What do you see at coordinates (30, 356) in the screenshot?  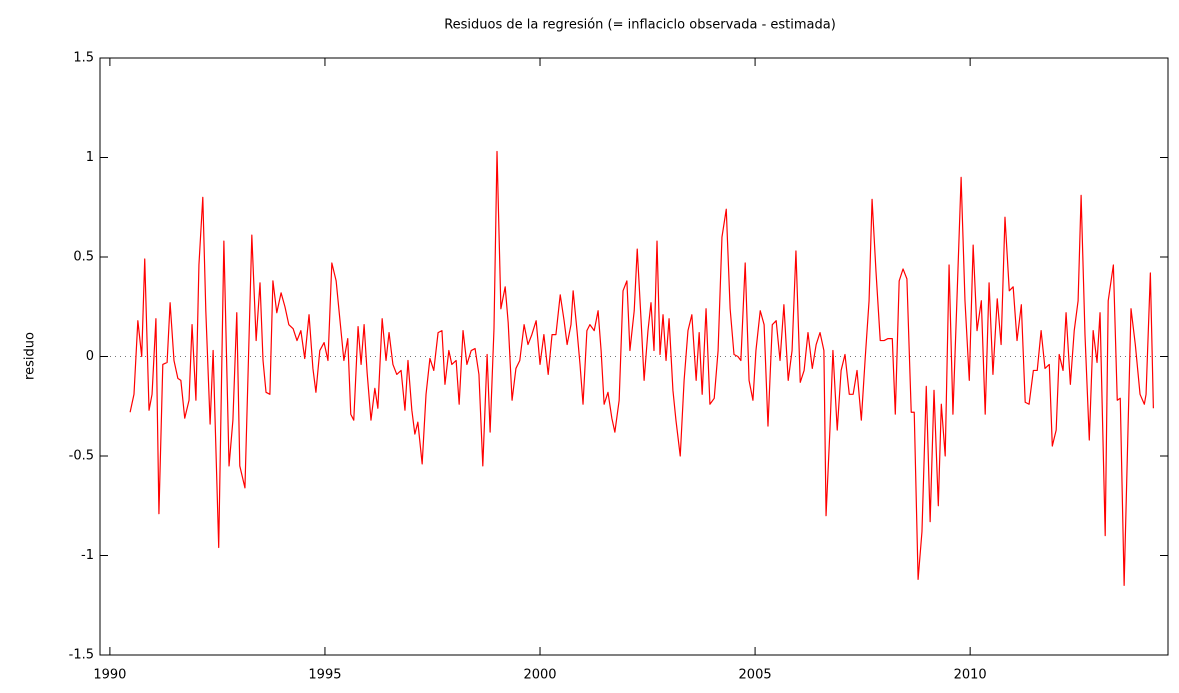 I see `y-axis-label: residuo` at bounding box center [30, 356].